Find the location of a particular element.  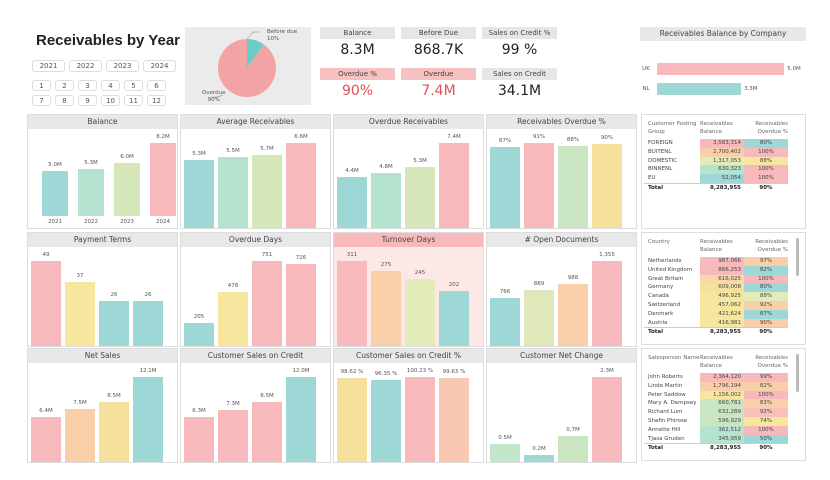

table-row: Great Britain 616,025 100% is located at coordinates (716, 279).